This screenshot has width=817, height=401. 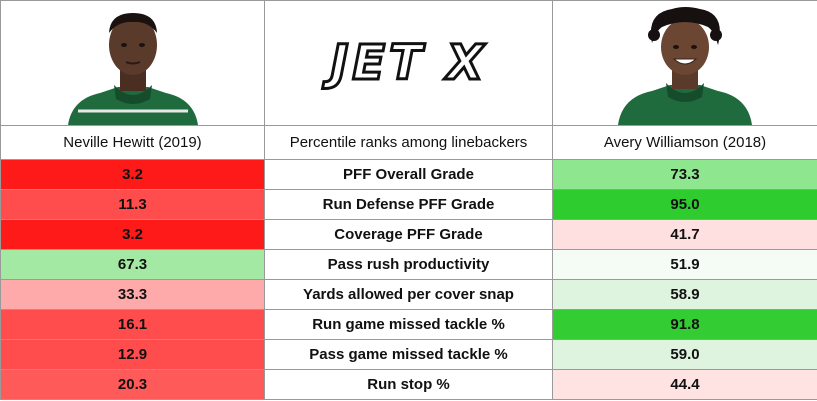 I want to click on right-percentile-cell: 58.9, so click(x=684, y=294).